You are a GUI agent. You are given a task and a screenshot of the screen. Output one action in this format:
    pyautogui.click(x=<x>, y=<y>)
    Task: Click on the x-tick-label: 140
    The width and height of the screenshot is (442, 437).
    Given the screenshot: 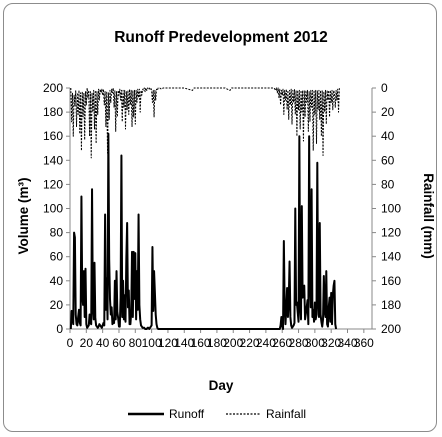 What is the action you would take?
    pyautogui.click(x=184, y=343)
    